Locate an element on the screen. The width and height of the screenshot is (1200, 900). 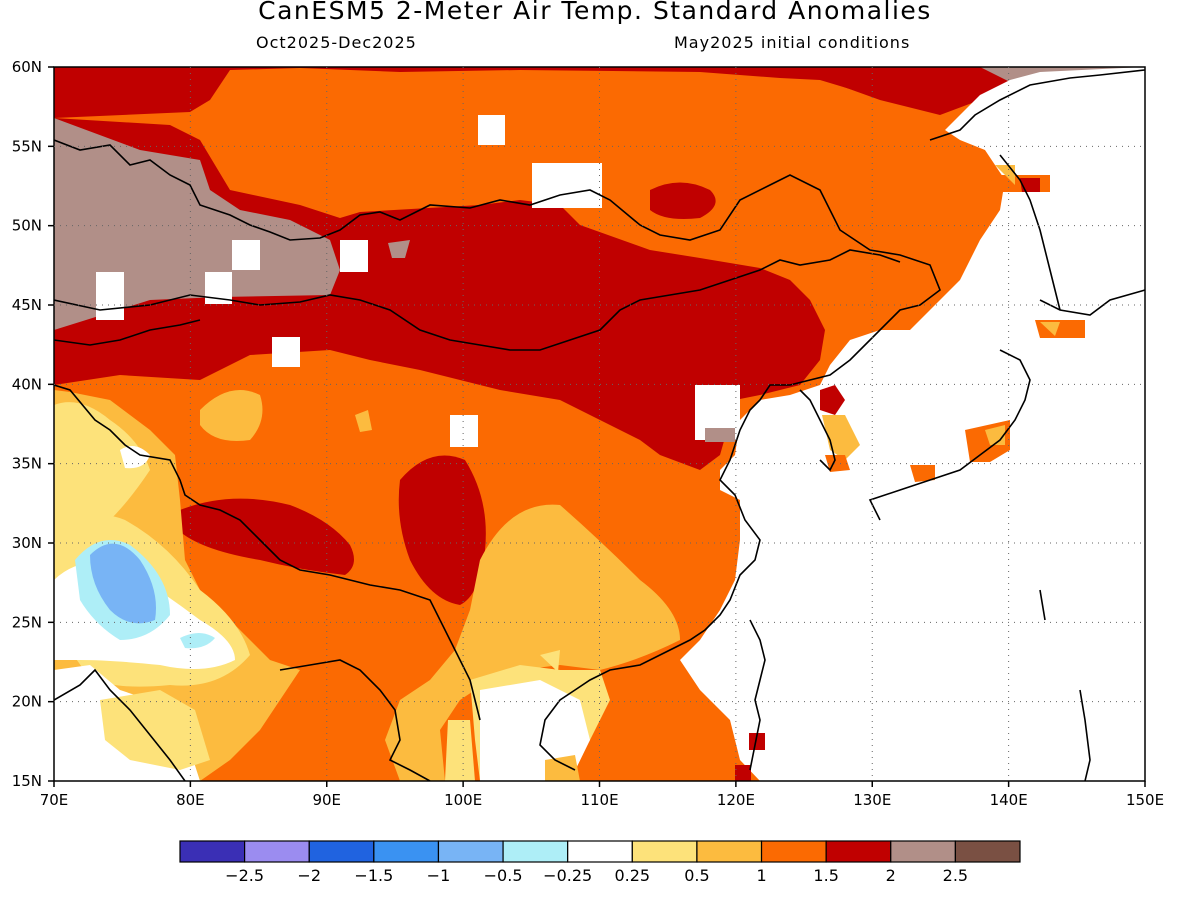
initial-conditions: May2025 initial conditions is located at coordinates (792, 42).